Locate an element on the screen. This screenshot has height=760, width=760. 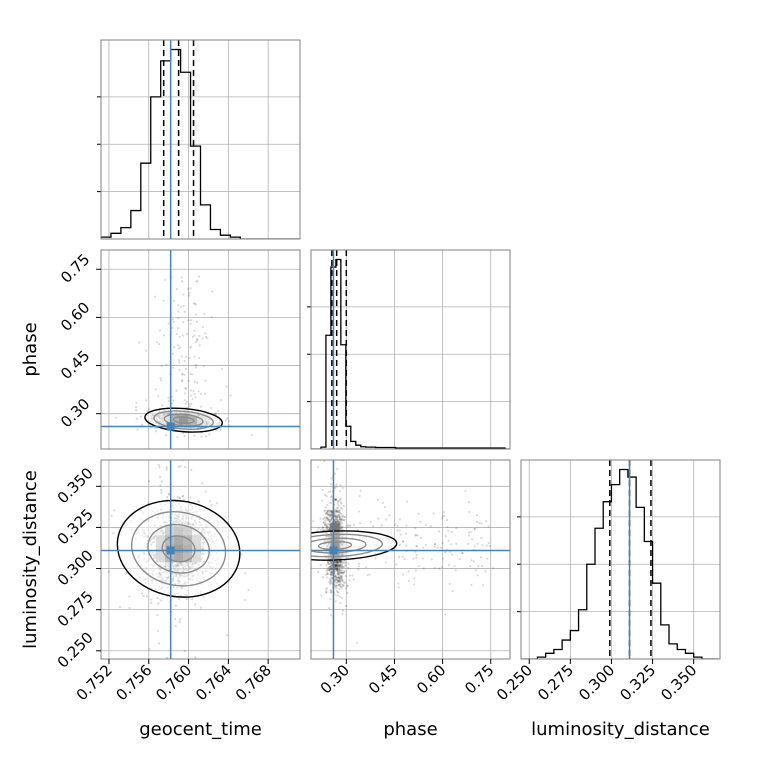
ytick-label-luminosity_distance-3: 0.325 is located at coordinates (75, 526).